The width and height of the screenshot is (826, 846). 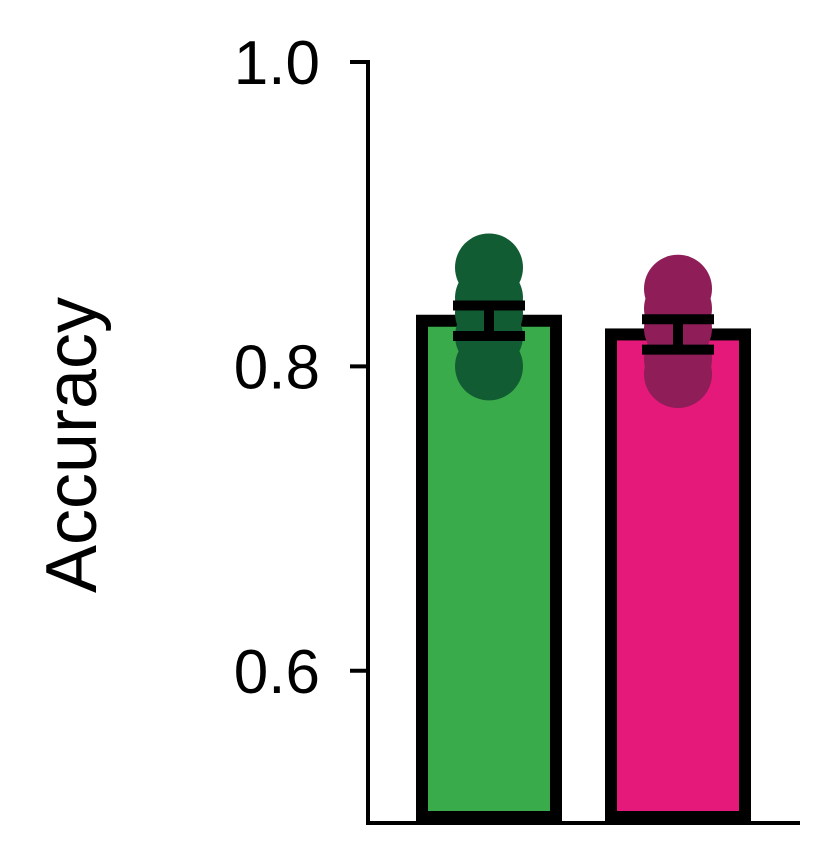 What do you see at coordinates (583, 327) in the screenshot?
I see `error-bars-layer` at bounding box center [583, 327].